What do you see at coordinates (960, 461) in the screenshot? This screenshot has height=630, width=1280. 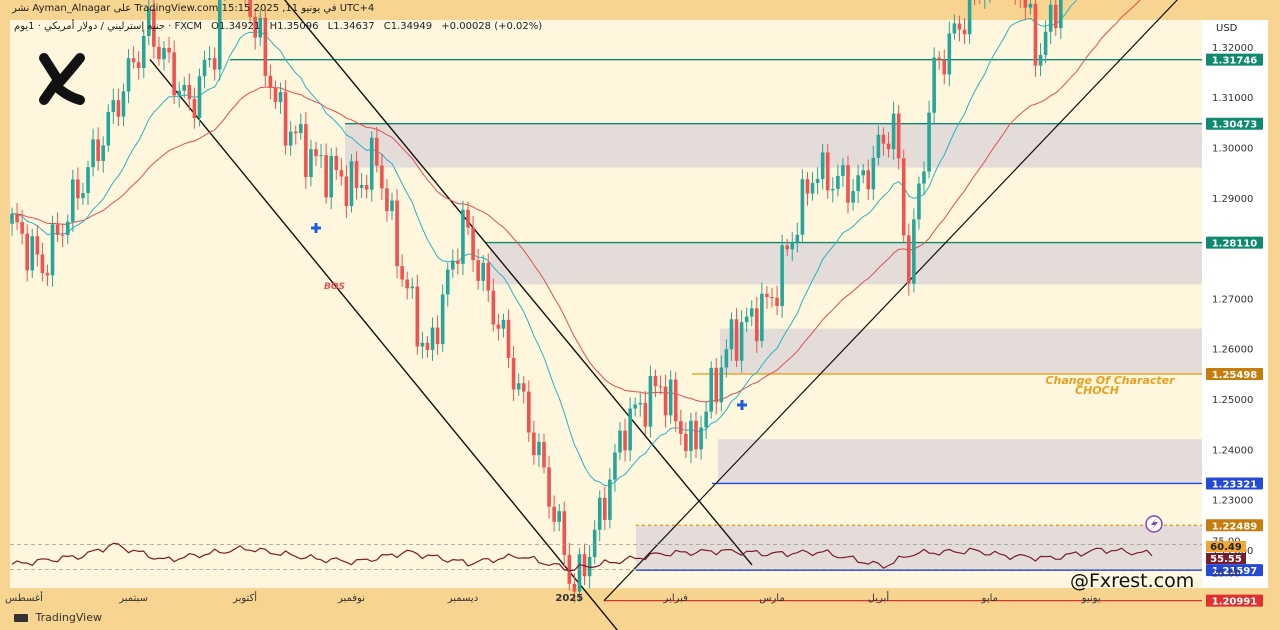 I see `demand-zone` at bounding box center [960, 461].